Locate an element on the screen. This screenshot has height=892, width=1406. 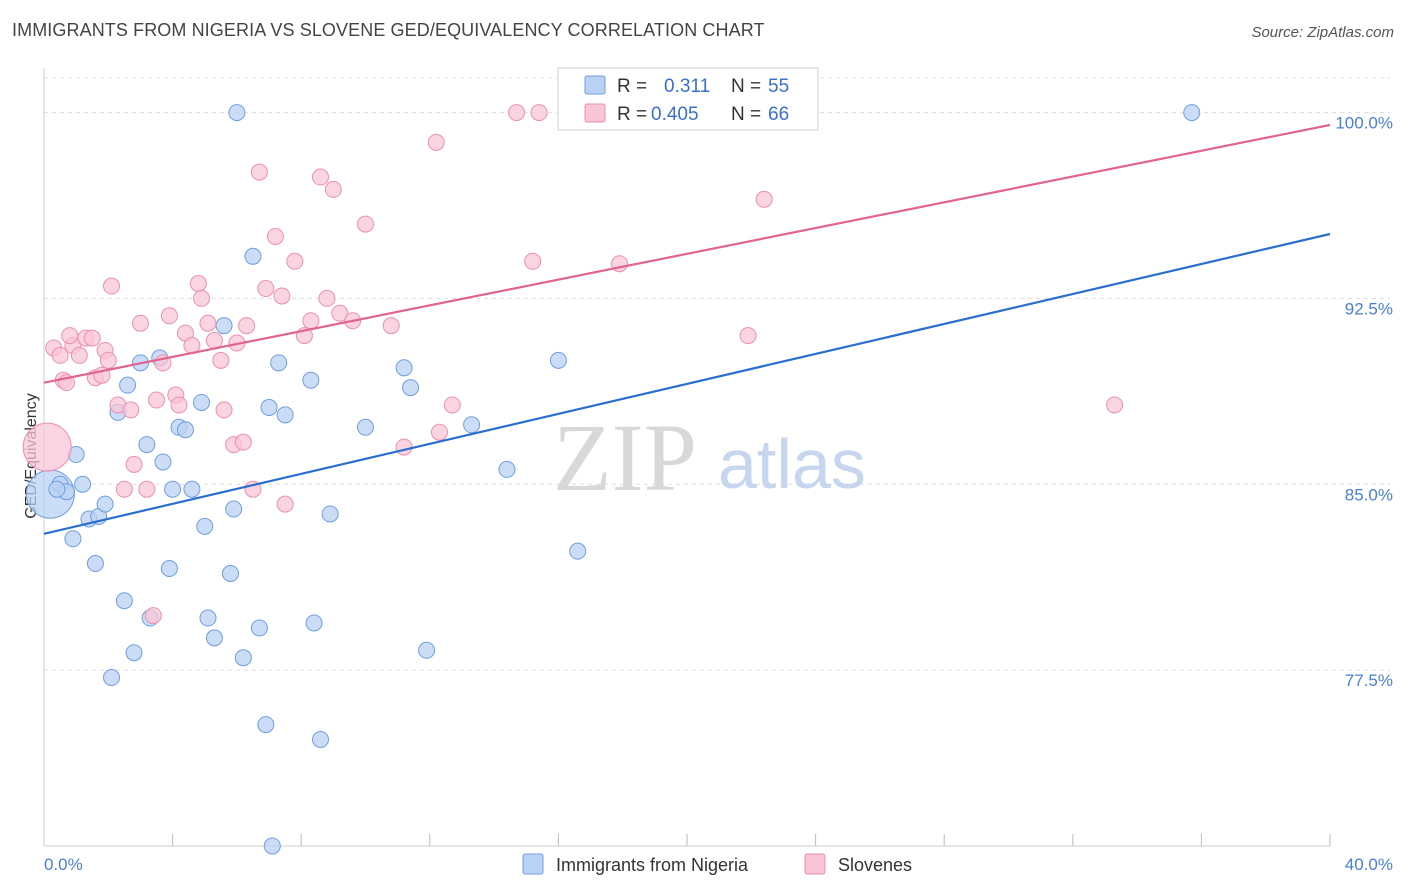
series-legend: Immigrants from Nigeria Slovenes is located at coordinates (717, 864).